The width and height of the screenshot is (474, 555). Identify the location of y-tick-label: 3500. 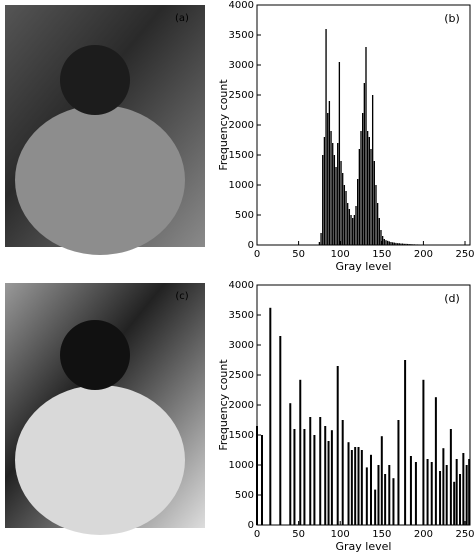
(241, 315).